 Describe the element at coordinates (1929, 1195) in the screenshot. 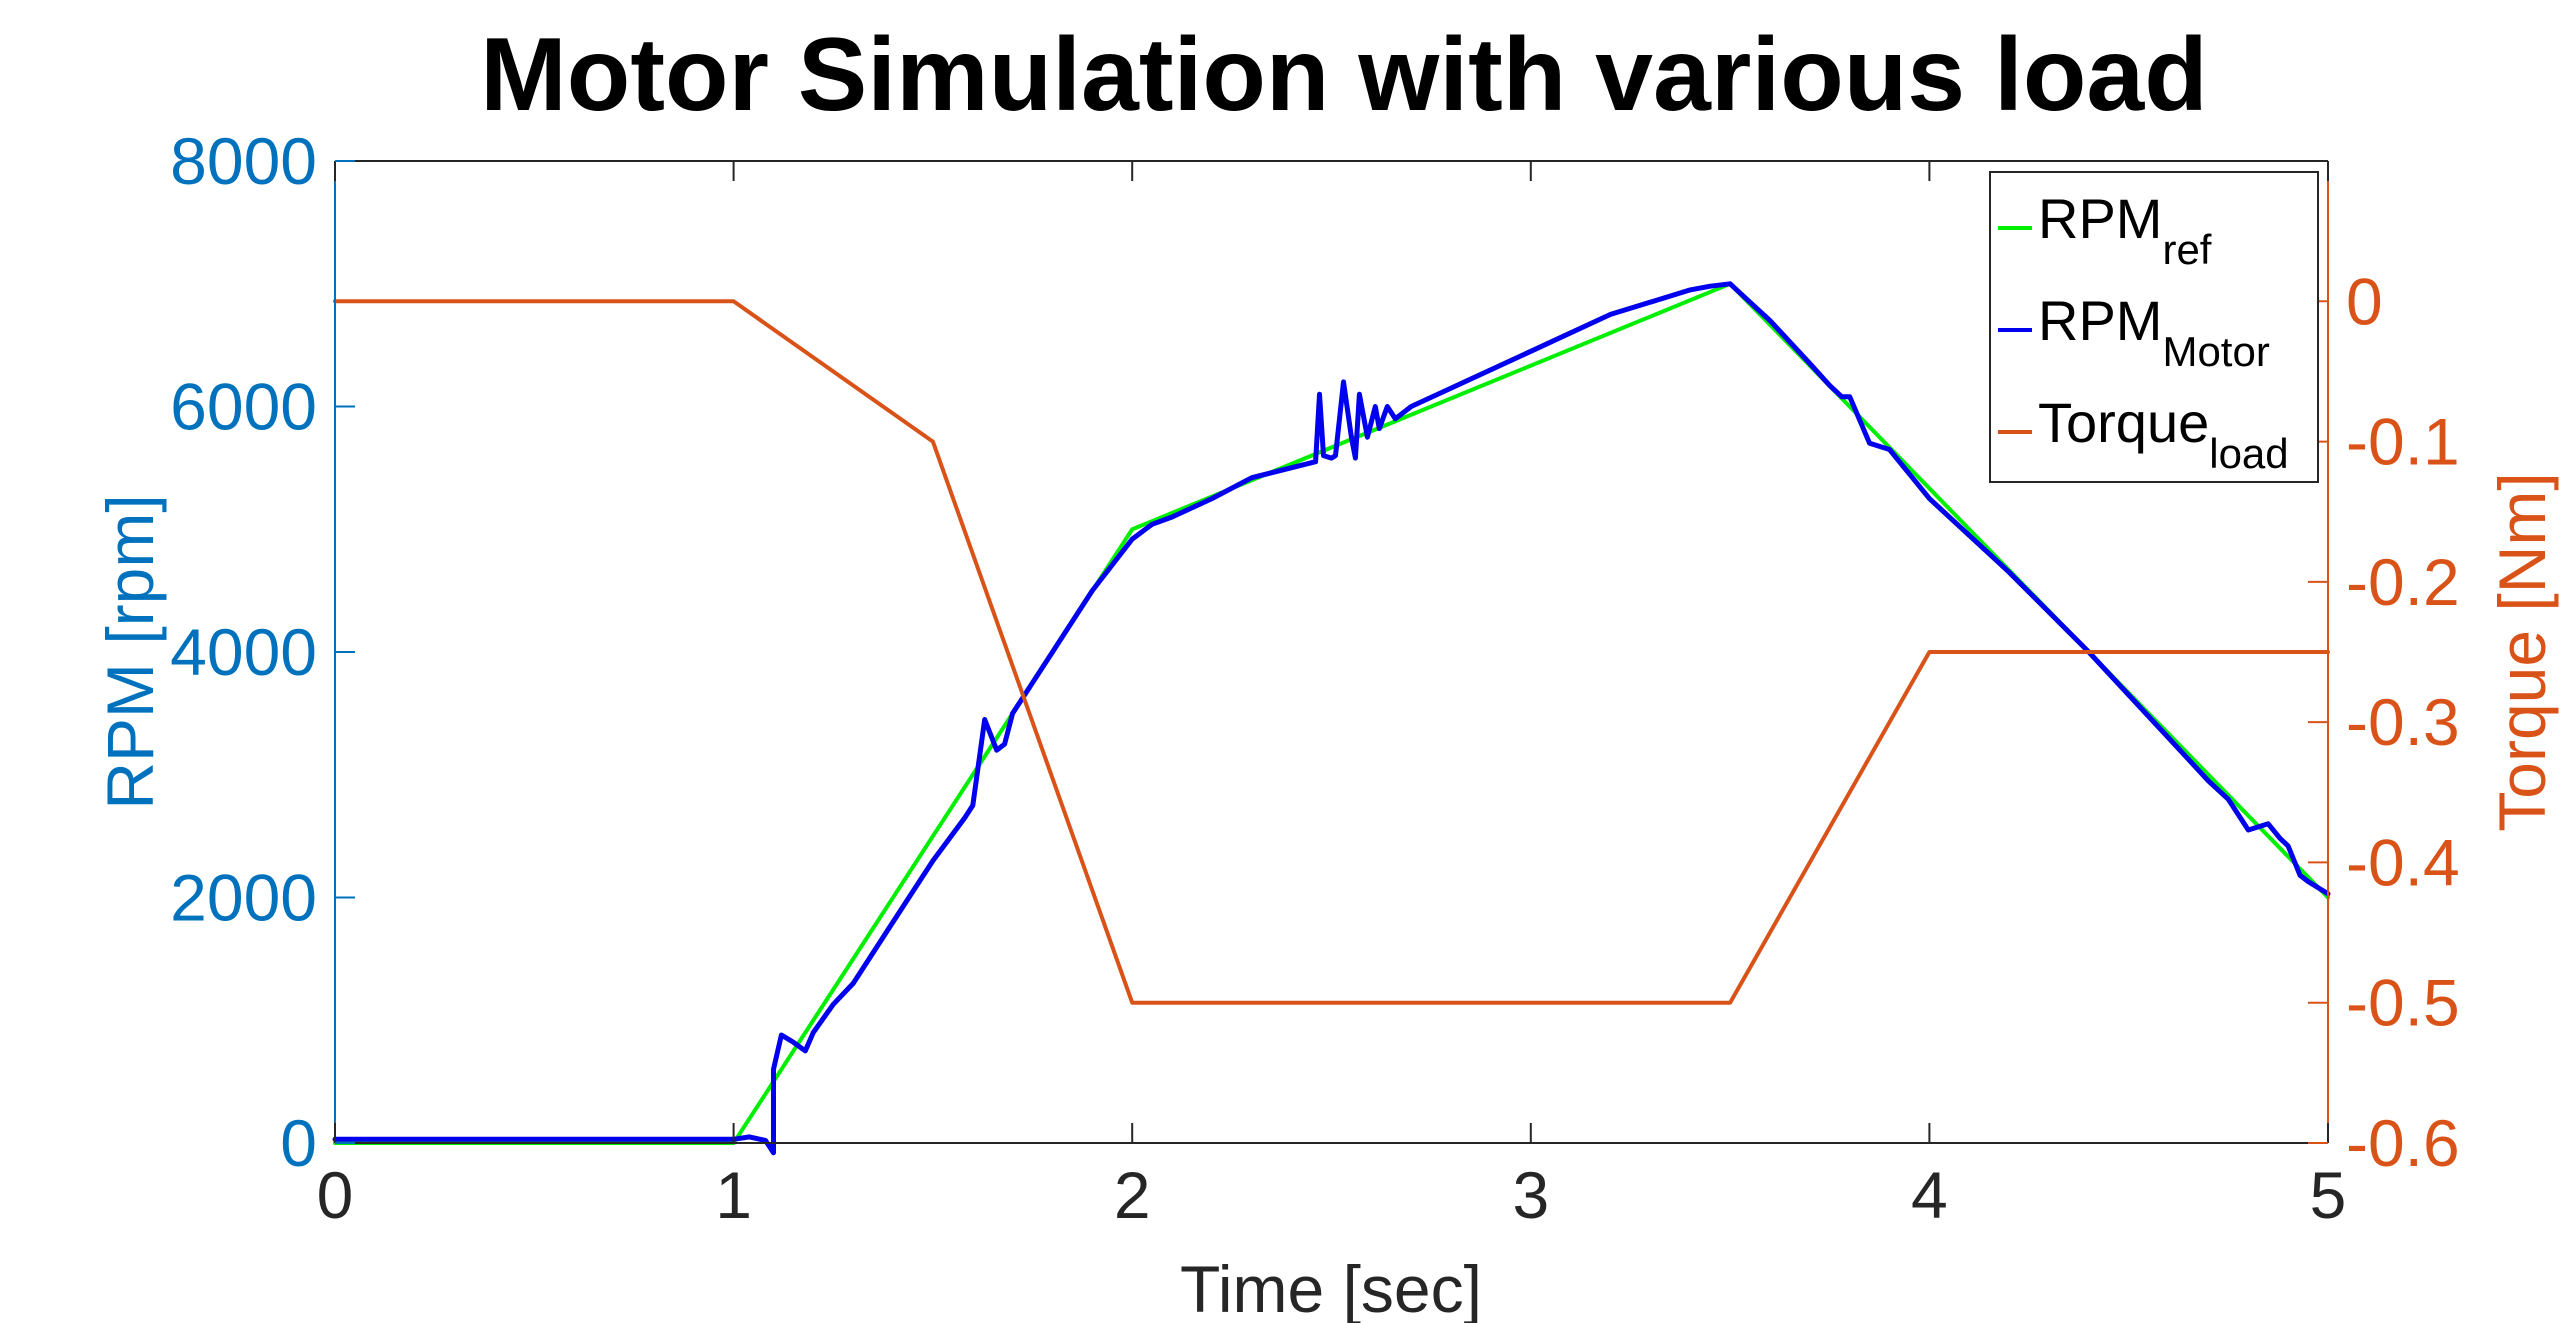

I see `x-tick-label: 4` at that location.